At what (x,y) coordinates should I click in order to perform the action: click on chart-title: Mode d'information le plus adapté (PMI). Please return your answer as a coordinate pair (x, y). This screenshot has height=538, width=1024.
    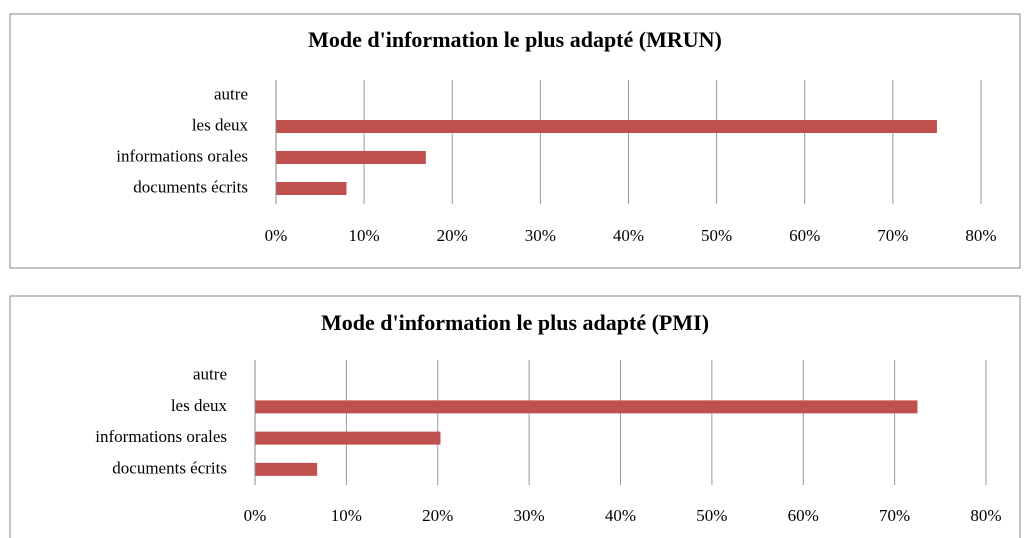
    Looking at the image, I should click on (515, 322).